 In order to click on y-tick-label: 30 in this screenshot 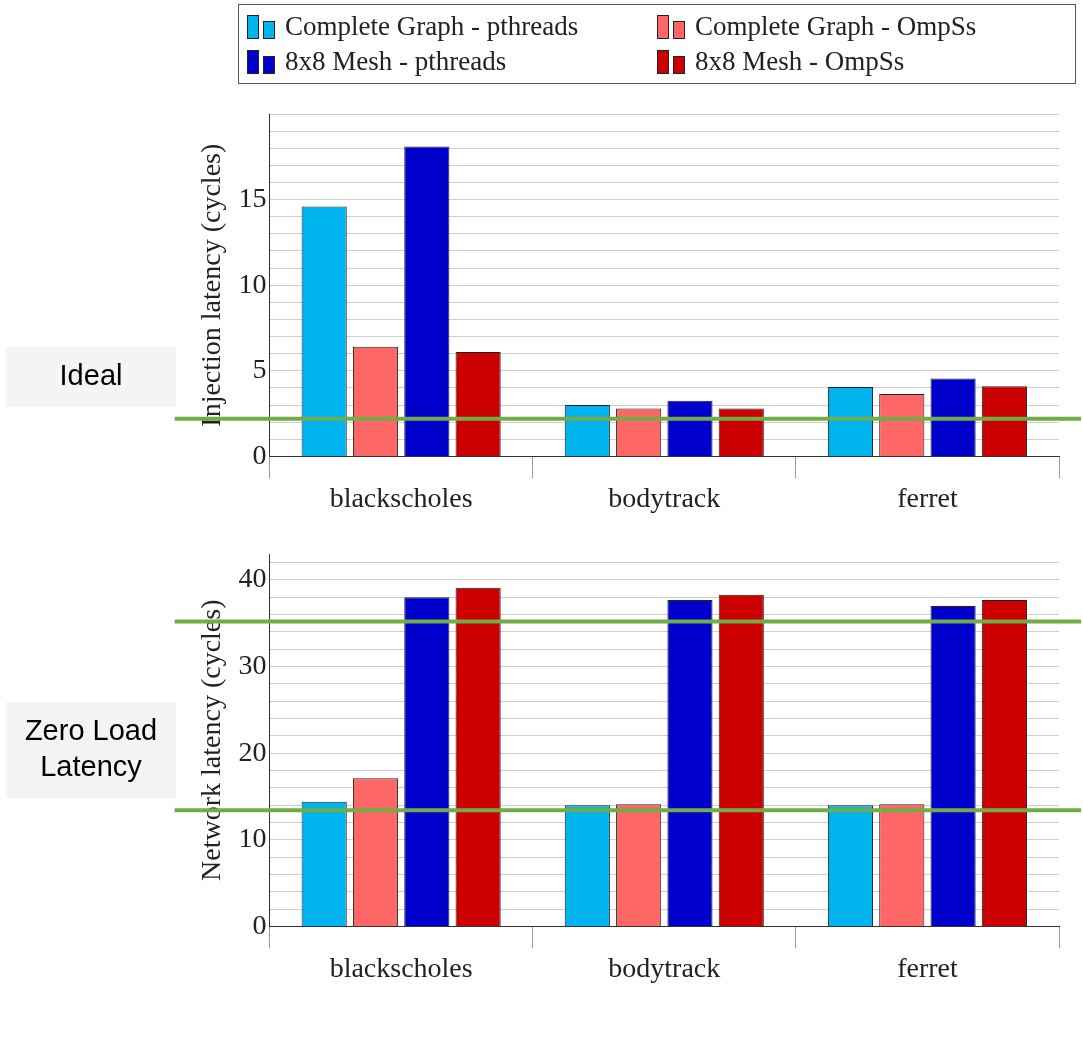, I will do `click(252, 664)`.